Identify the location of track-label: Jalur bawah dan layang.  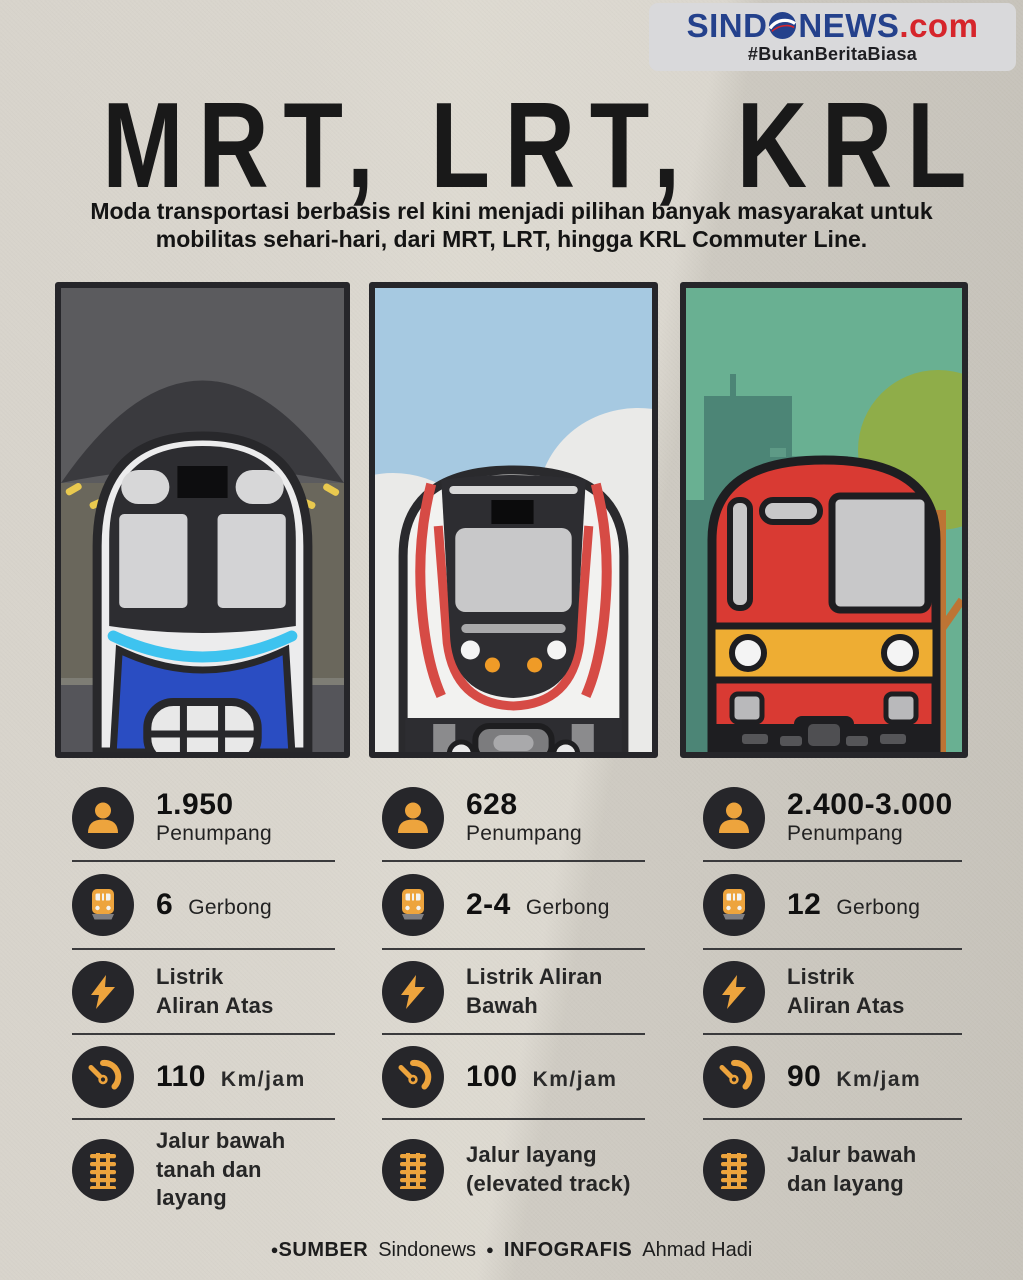
(852, 1169).